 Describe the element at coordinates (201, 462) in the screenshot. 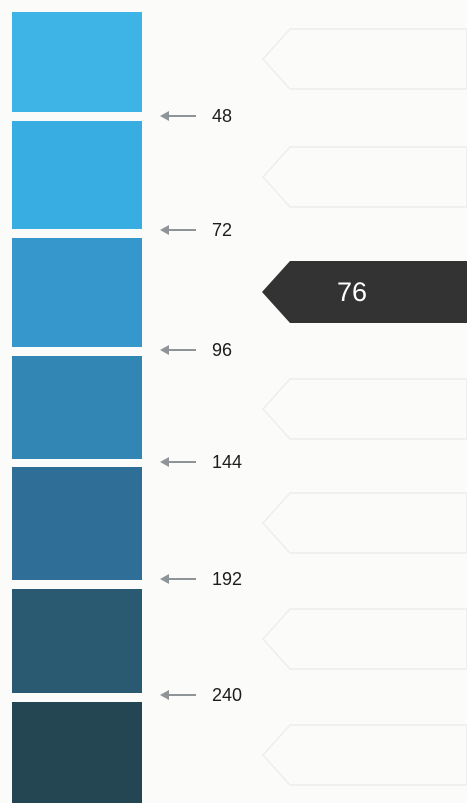

I see `tick-144: 144` at that location.